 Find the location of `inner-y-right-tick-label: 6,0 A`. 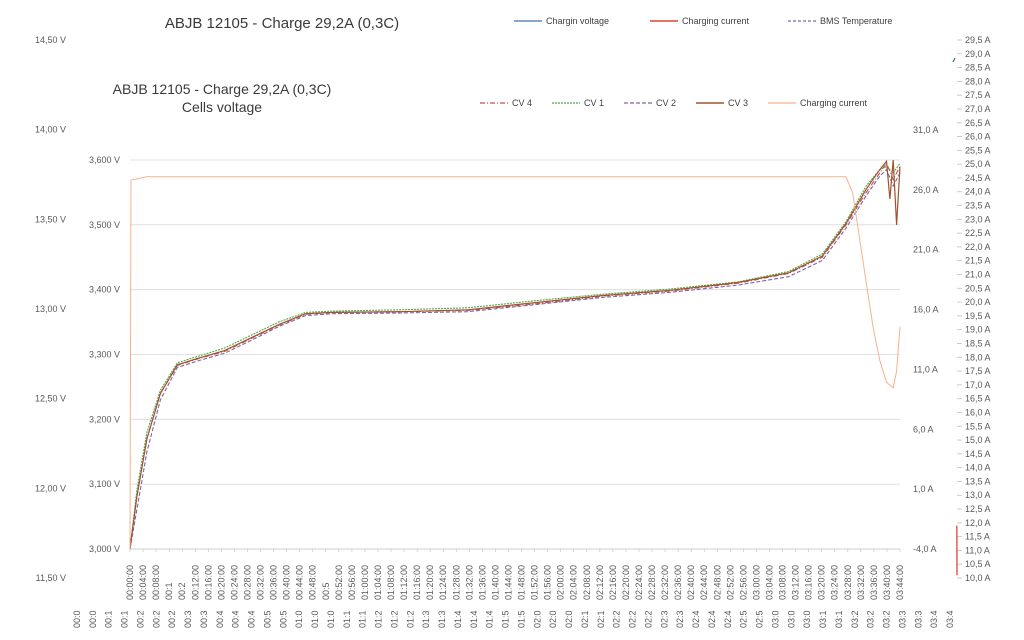

inner-y-right-tick-label: 6,0 A is located at coordinates (923, 429).